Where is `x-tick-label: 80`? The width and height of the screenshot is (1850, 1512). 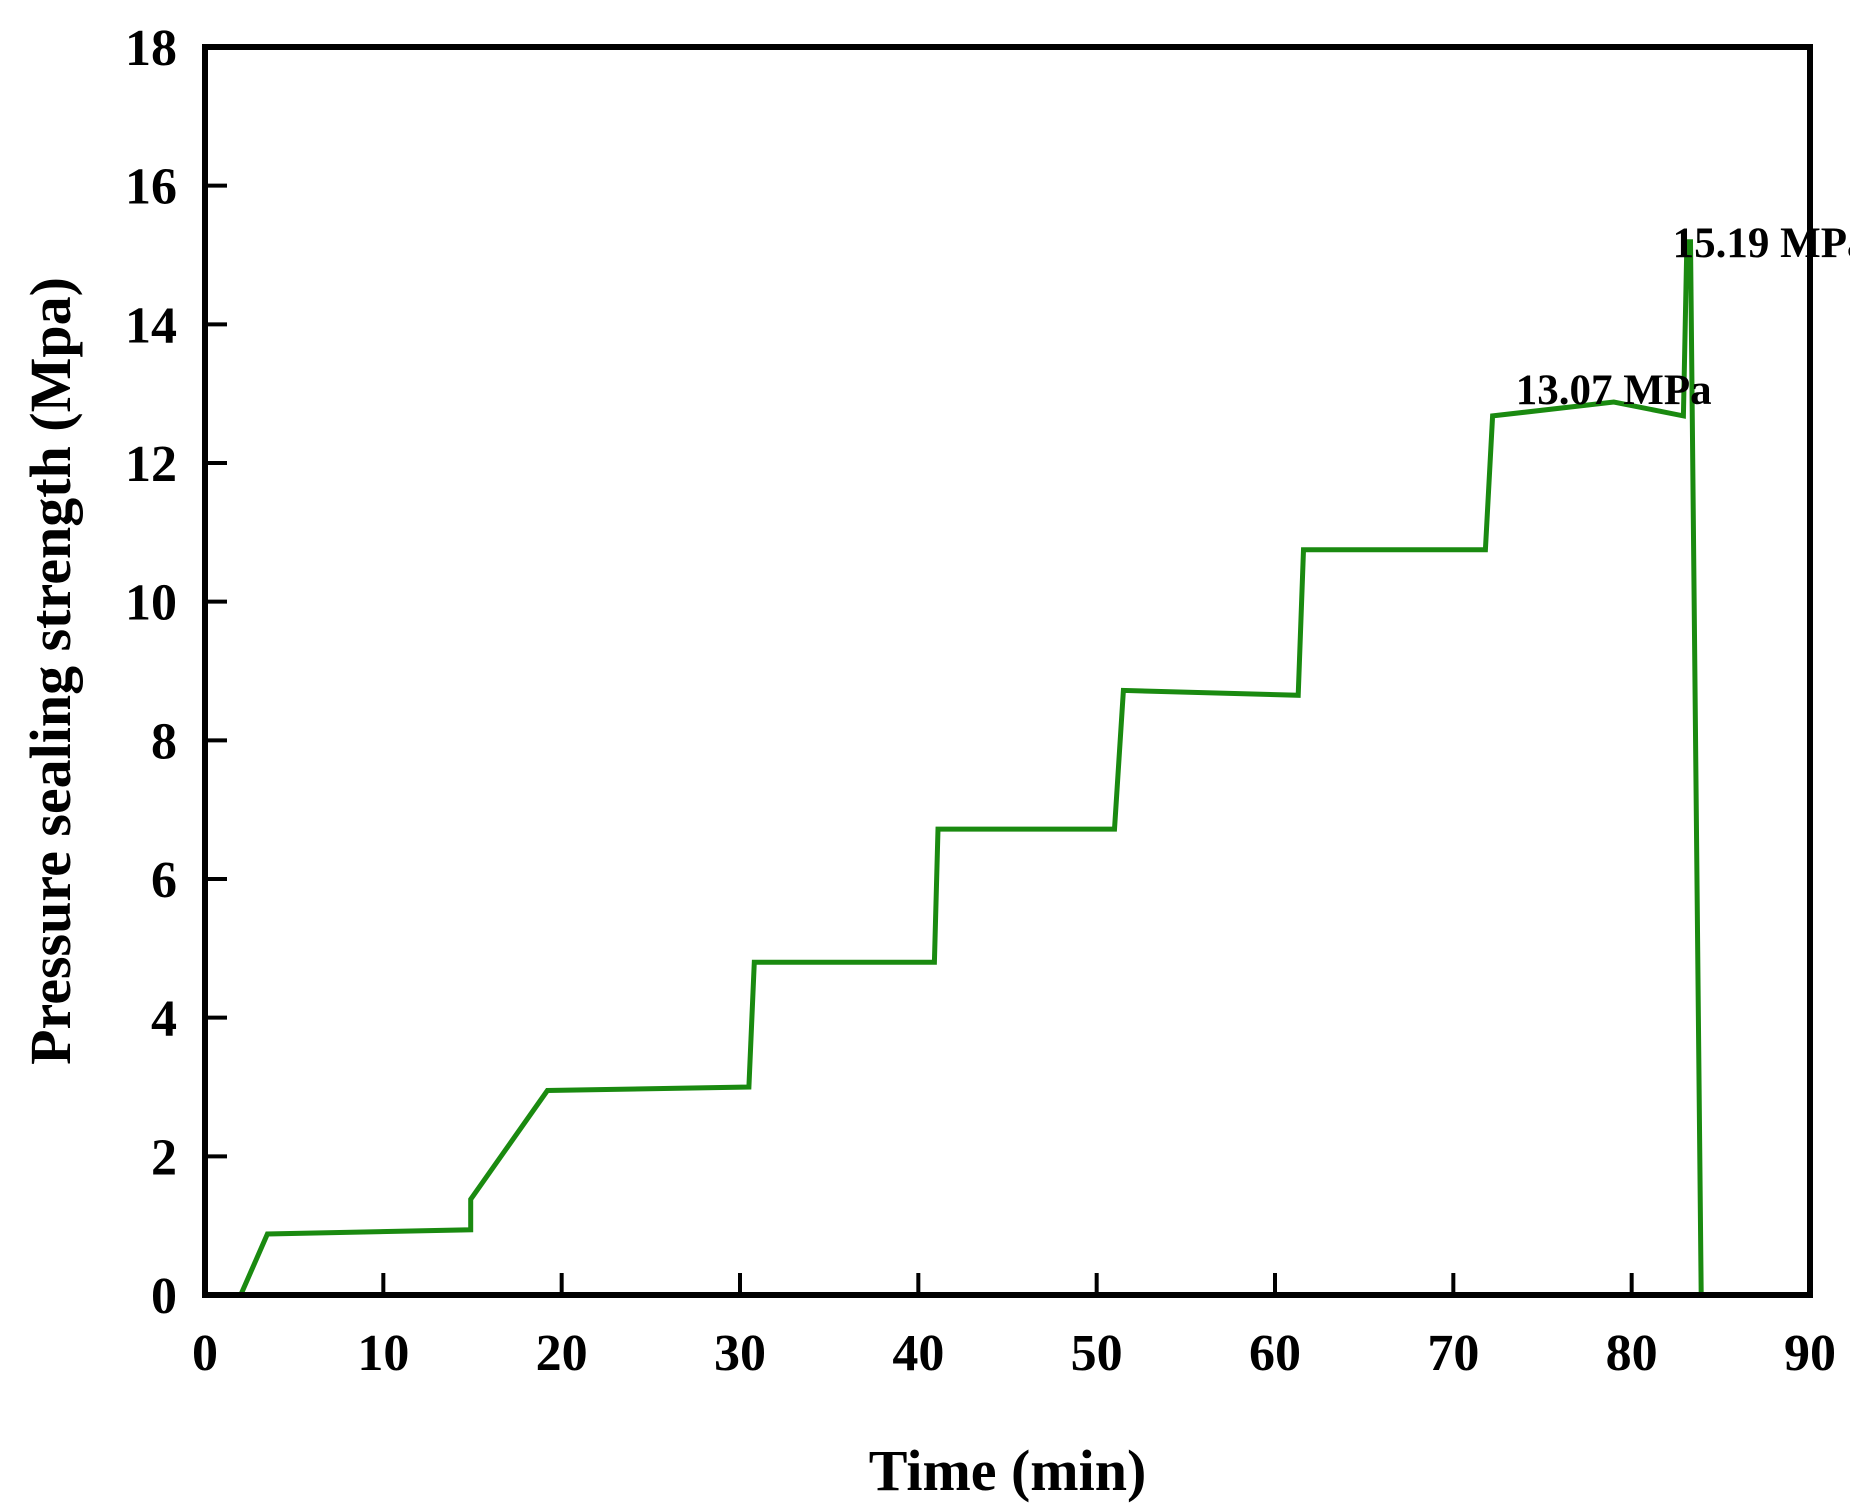
x-tick-label: 80 is located at coordinates (1632, 1353).